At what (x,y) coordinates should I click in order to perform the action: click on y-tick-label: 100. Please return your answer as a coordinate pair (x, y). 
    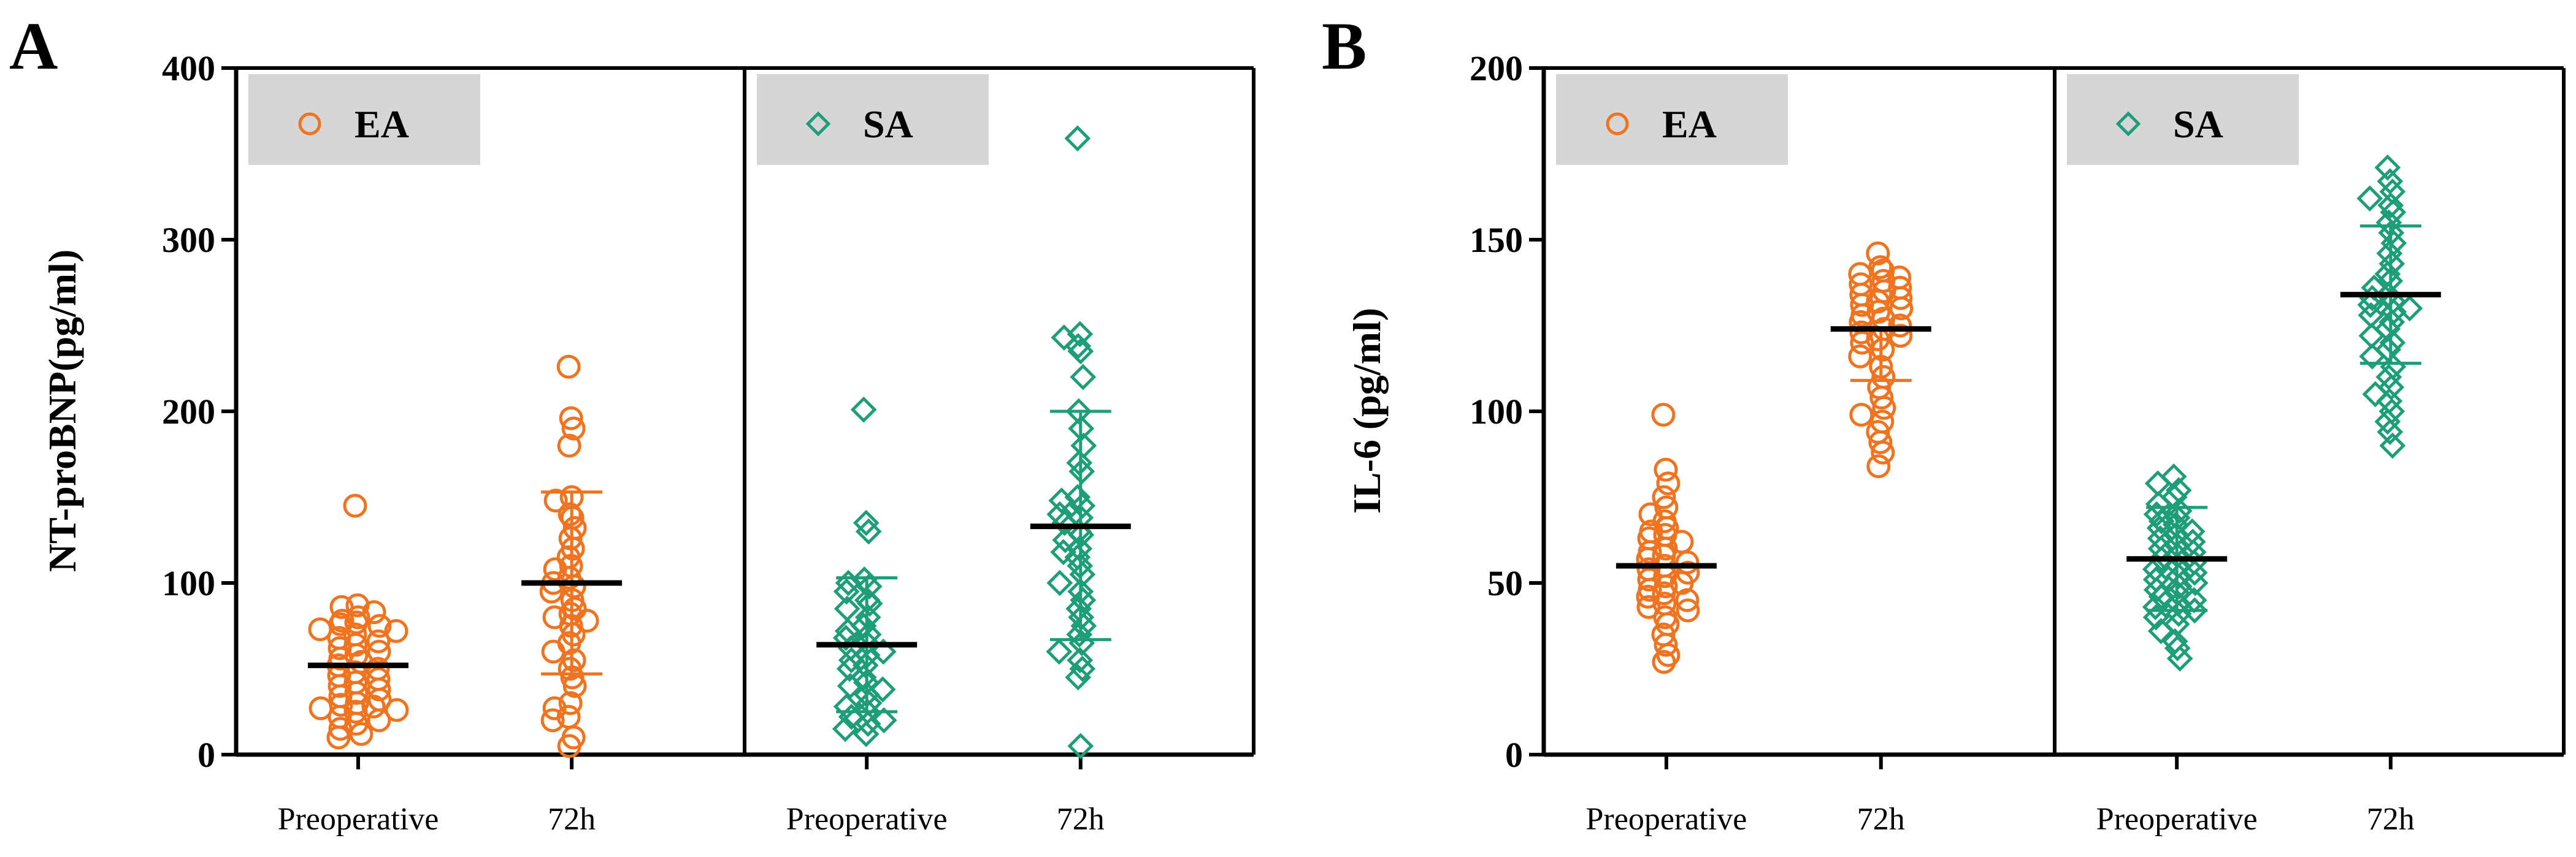
    Looking at the image, I should click on (1496, 412).